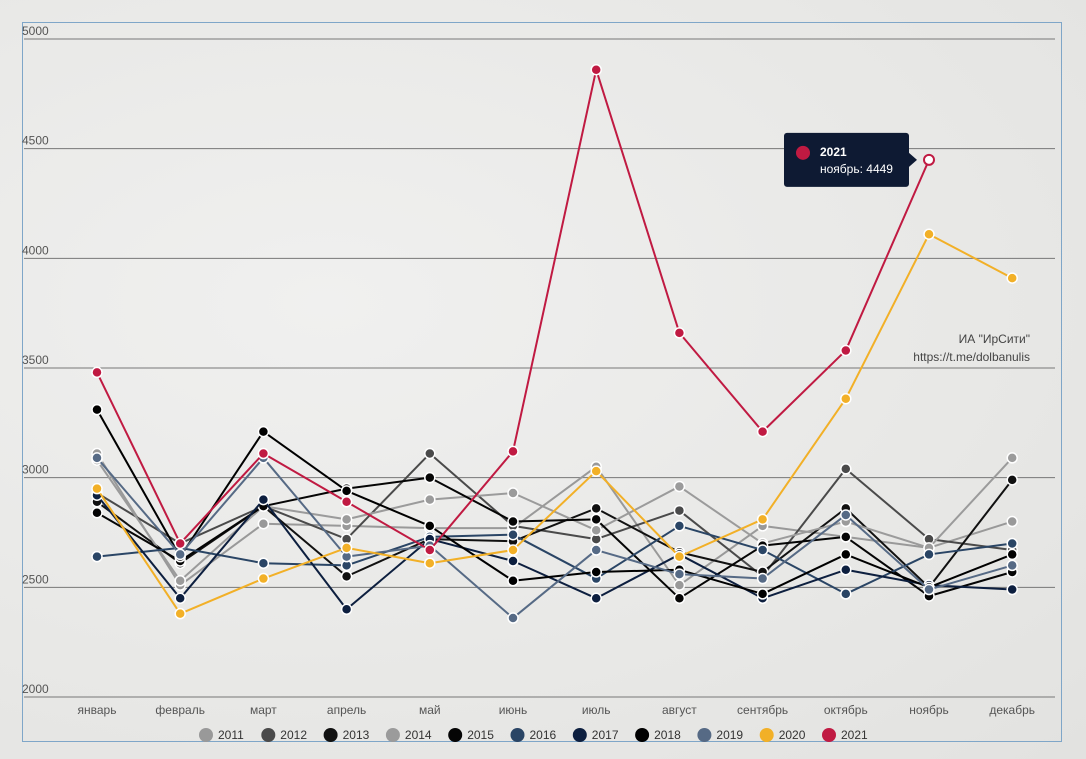 The image size is (1086, 759). I want to click on legend-item-2011: 2011, so click(221, 735).